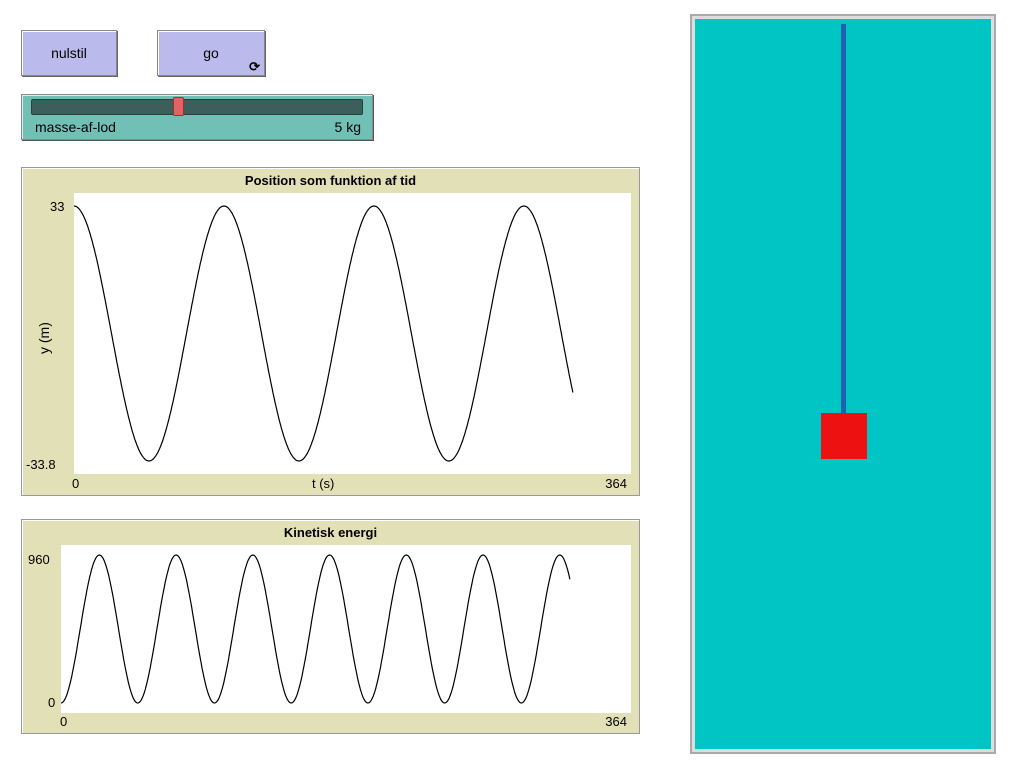  I want to click on mass-slider: masse-af-lod 5 kg, so click(197, 117).